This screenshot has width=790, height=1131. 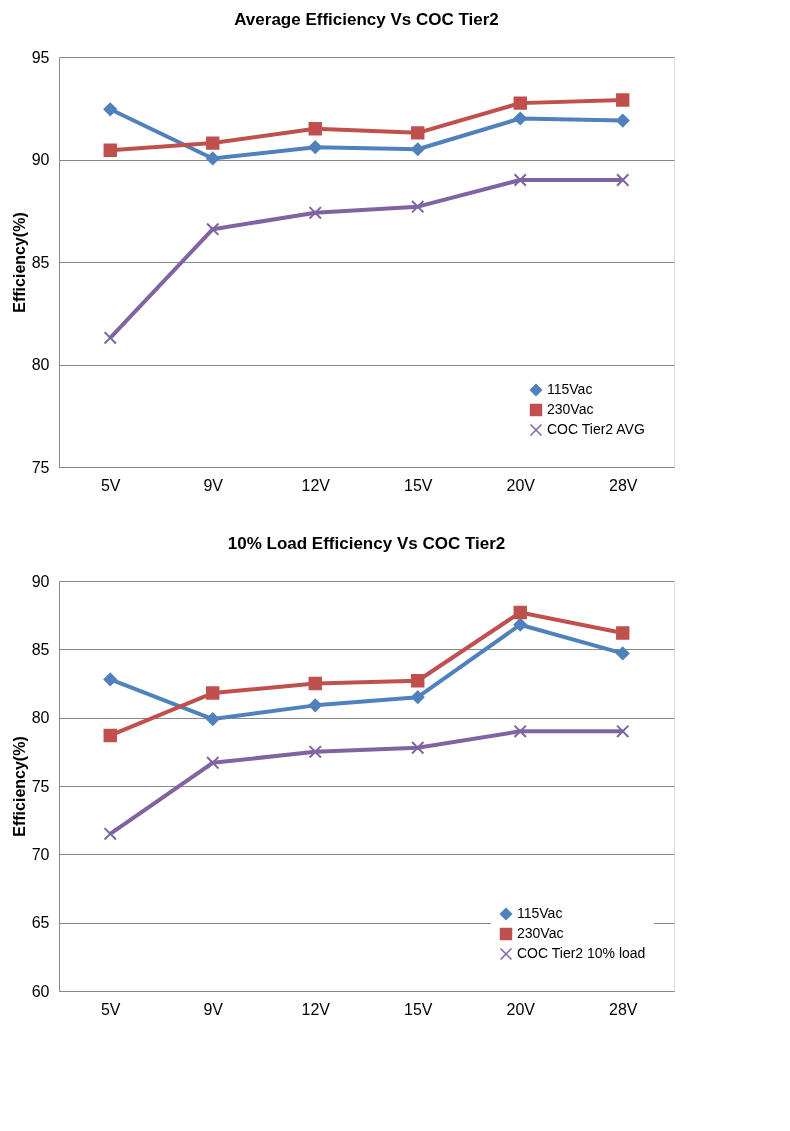 I want to click on chart-title: 10% Load Efficiency Vs COC Tier2, so click(x=366, y=543).